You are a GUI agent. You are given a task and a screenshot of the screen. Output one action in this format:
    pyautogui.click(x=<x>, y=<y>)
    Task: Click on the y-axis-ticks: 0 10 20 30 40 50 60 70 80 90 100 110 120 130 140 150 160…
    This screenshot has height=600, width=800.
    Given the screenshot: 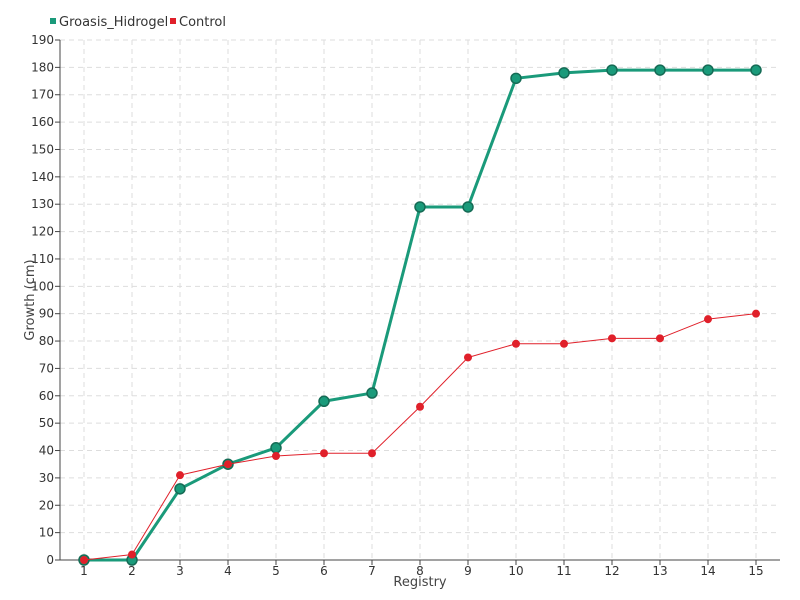 What is the action you would take?
    pyautogui.click(x=45, y=300)
    